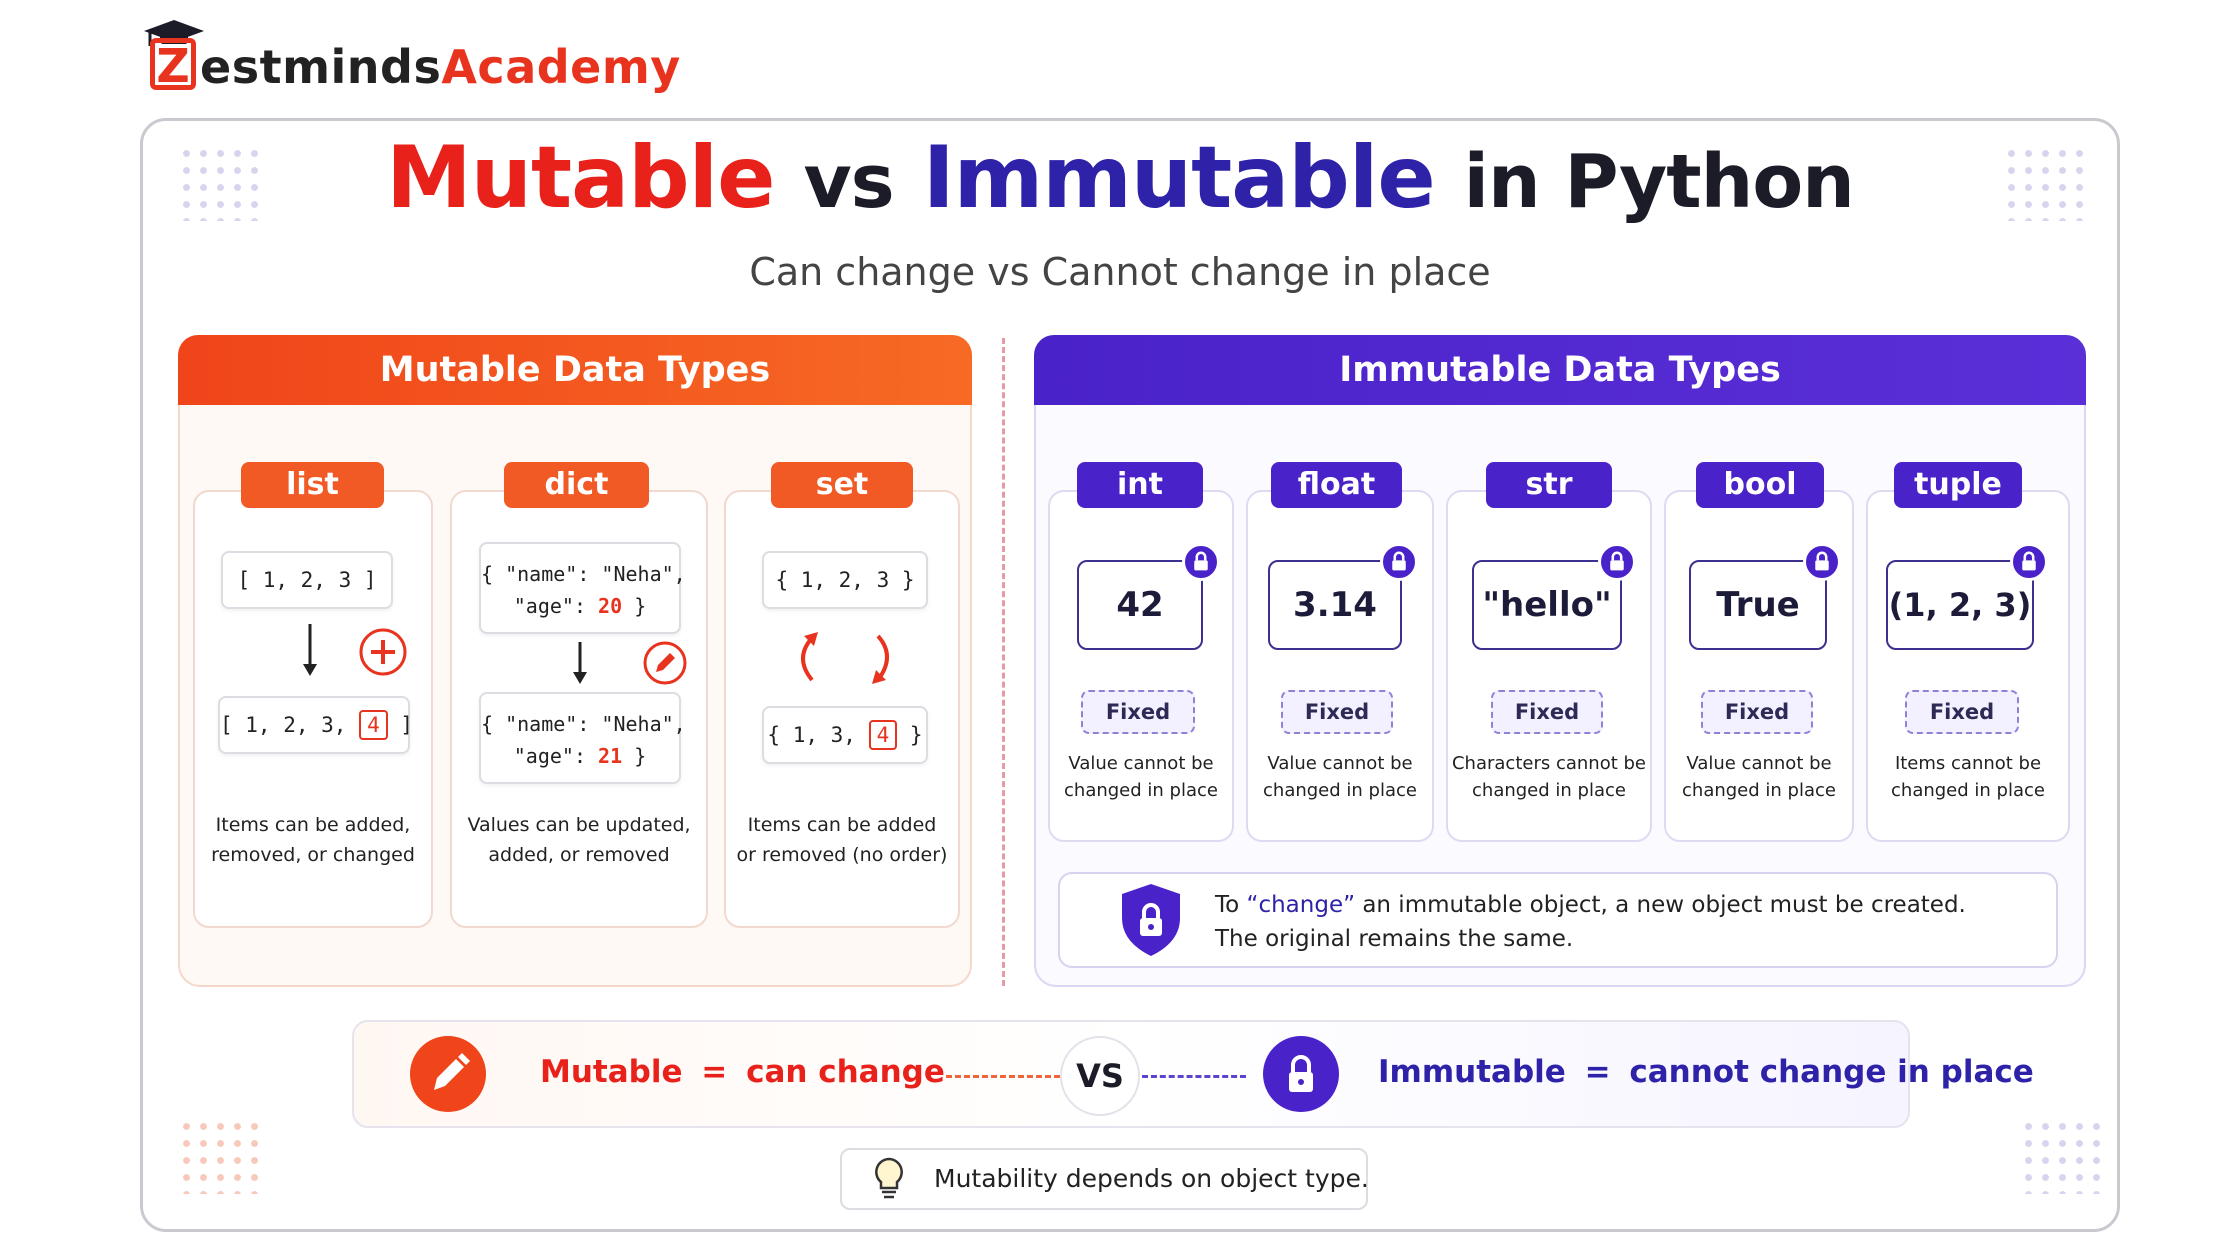  Describe the element at coordinates (1120, 272) in the screenshot. I see `page-subtitle: Can change vs Cannot change in place` at that location.